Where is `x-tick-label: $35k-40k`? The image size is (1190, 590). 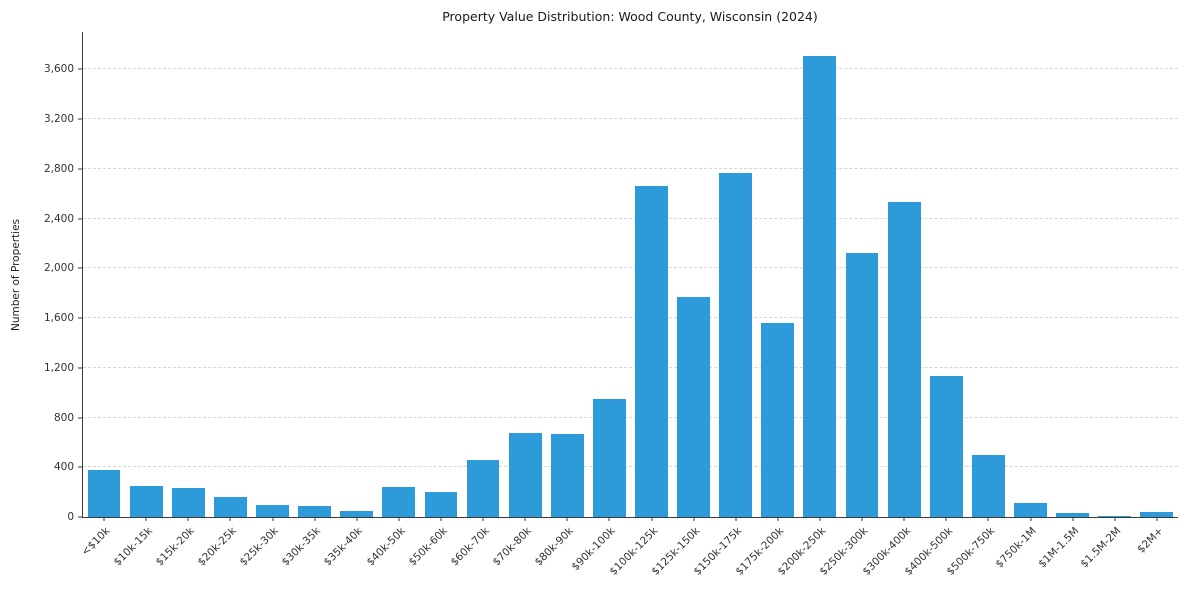 x-tick-label: $35k-40k is located at coordinates (343, 547).